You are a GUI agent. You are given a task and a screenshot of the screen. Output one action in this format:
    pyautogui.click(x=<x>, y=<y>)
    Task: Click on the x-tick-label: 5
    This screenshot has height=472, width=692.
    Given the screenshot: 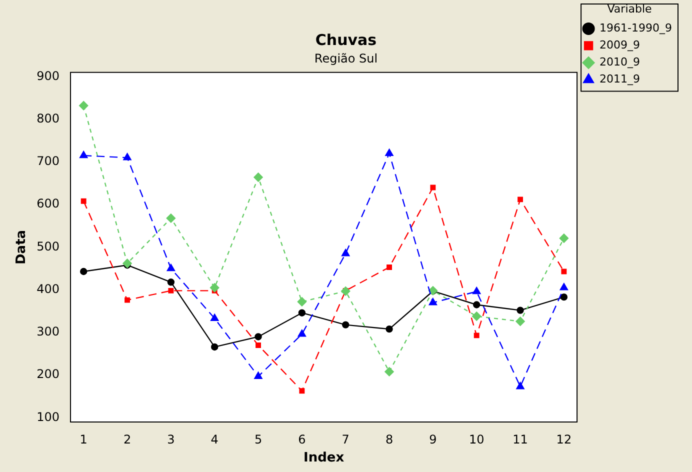 What is the action you would take?
    pyautogui.click(x=258, y=439)
    